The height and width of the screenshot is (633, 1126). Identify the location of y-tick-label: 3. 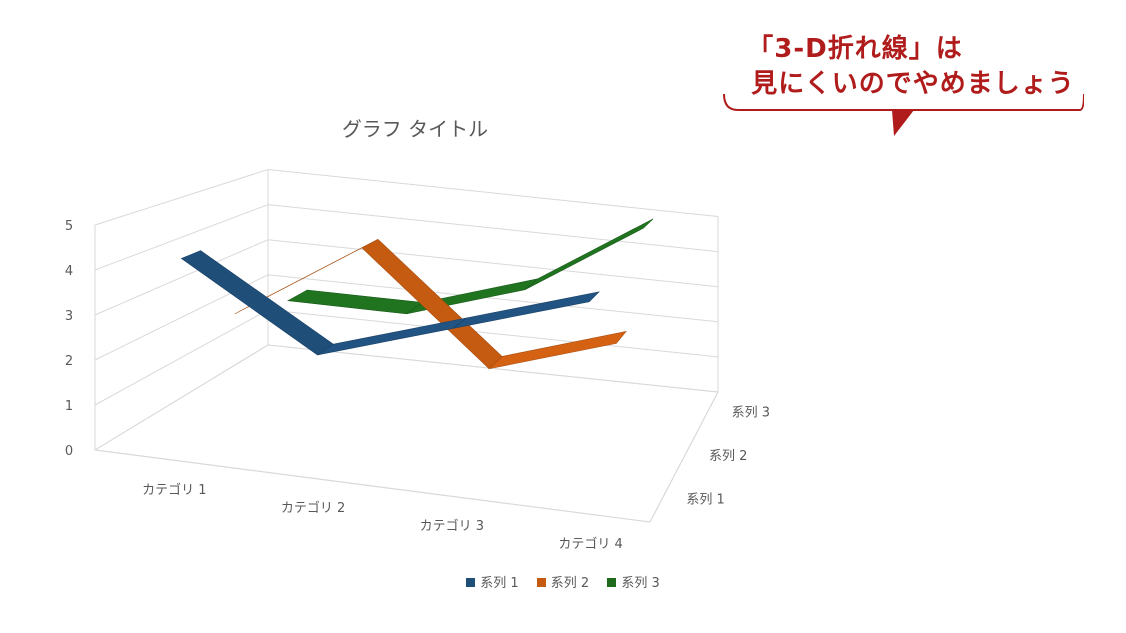
(69, 316).